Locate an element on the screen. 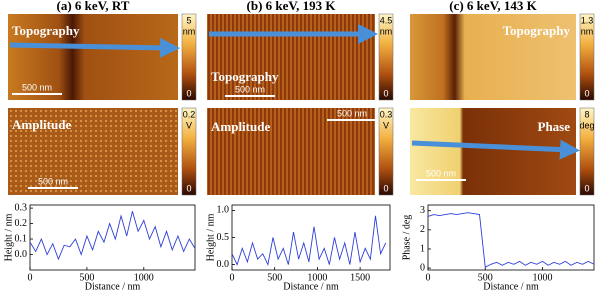 The width and height of the screenshot is (597, 299). y-tick-label: 1.0 is located at coordinates (223, 210).